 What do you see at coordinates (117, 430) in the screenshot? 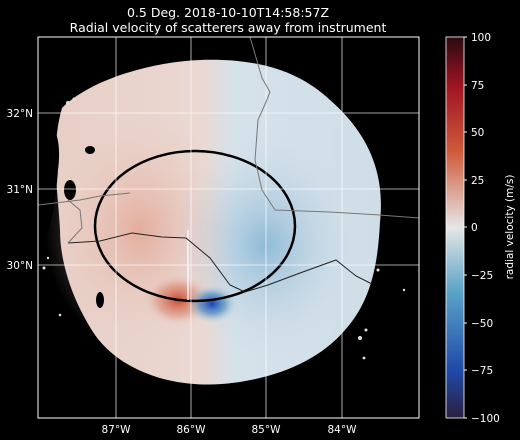
I see `x-tick-label: 87°W` at bounding box center [117, 430].